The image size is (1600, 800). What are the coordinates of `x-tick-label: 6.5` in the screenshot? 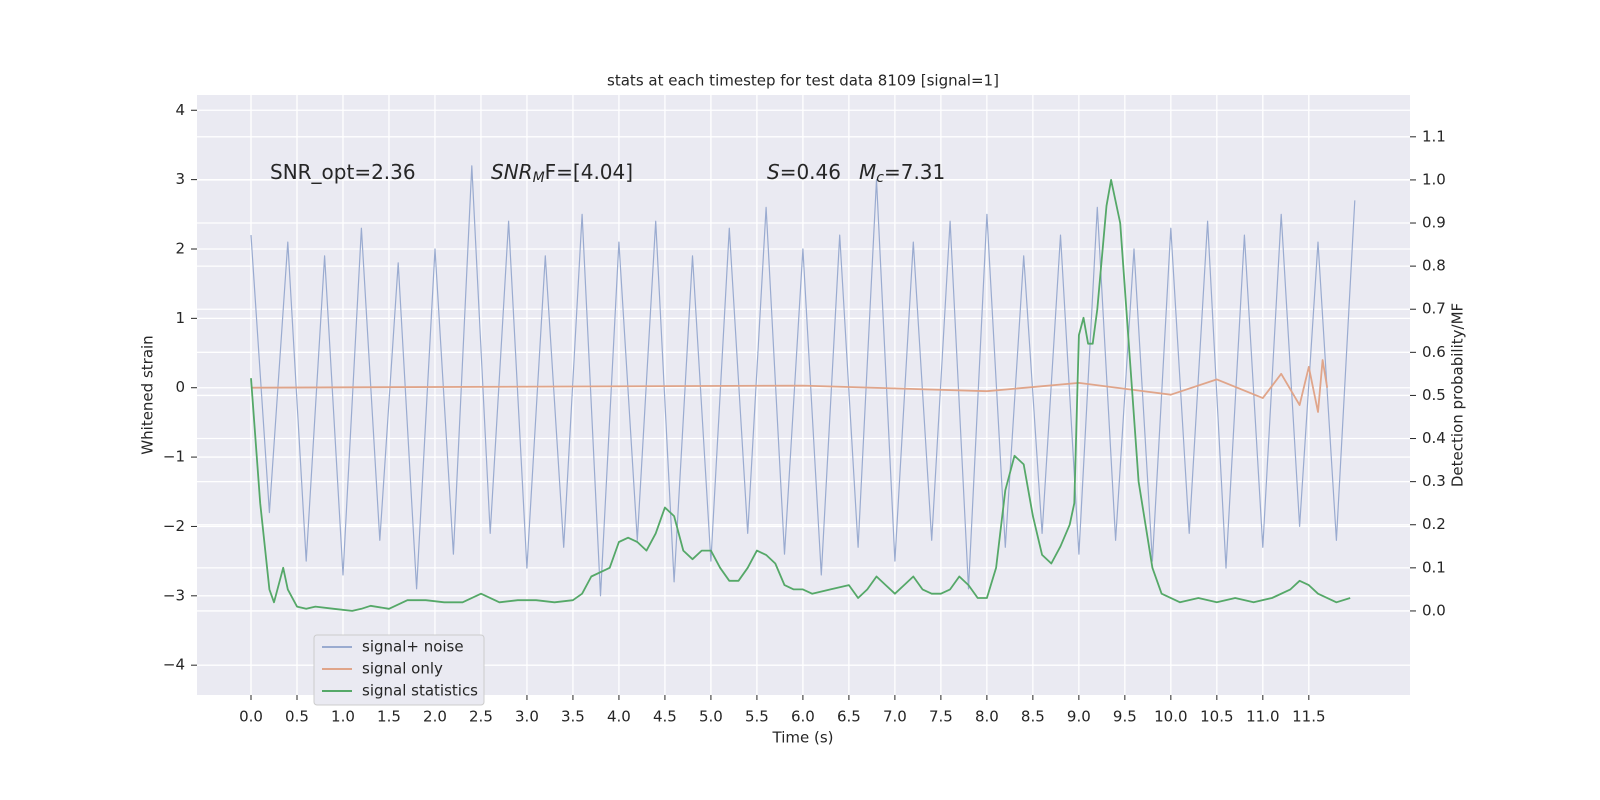 It's located at (849, 717).